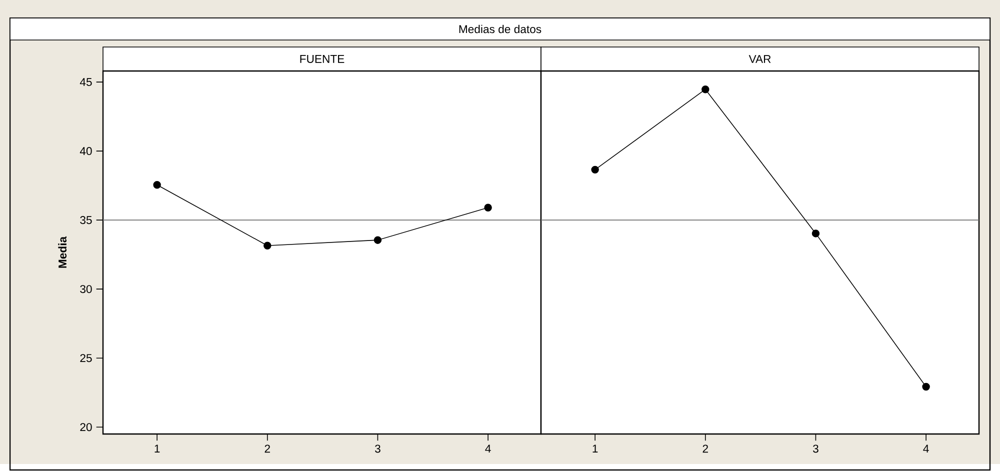  What do you see at coordinates (500, 29) in the screenshot?
I see `chart-title: Medias de datos` at bounding box center [500, 29].